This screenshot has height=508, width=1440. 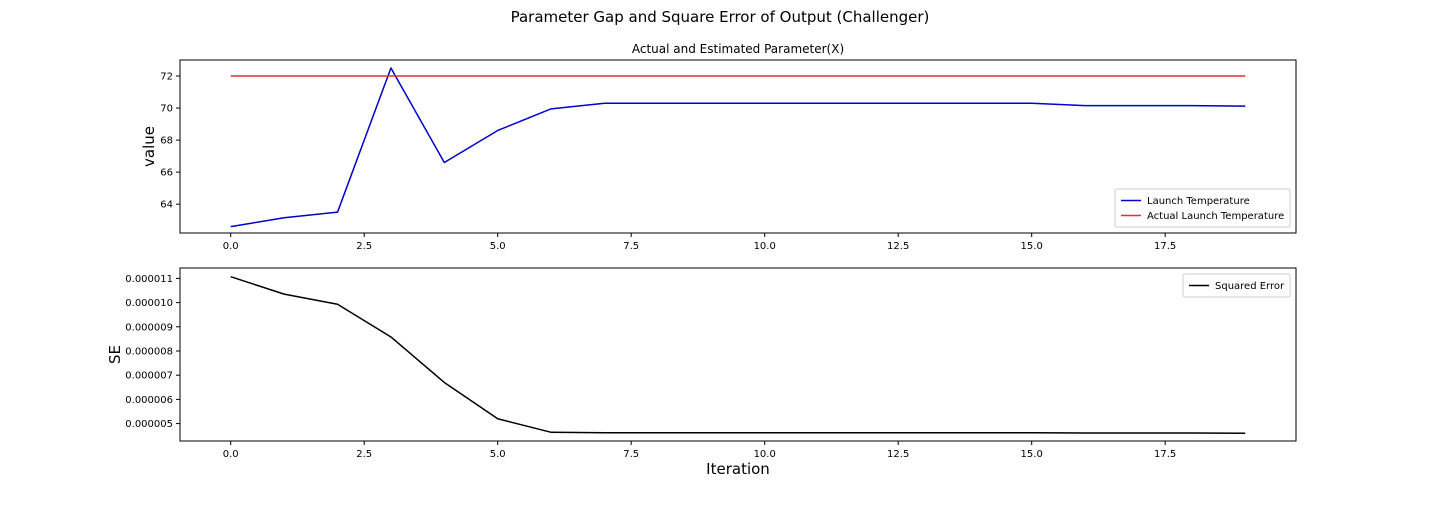 What do you see at coordinates (166, 205) in the screenshot?
I see `y-tick-label: 64` at bounding box center [166, 205].